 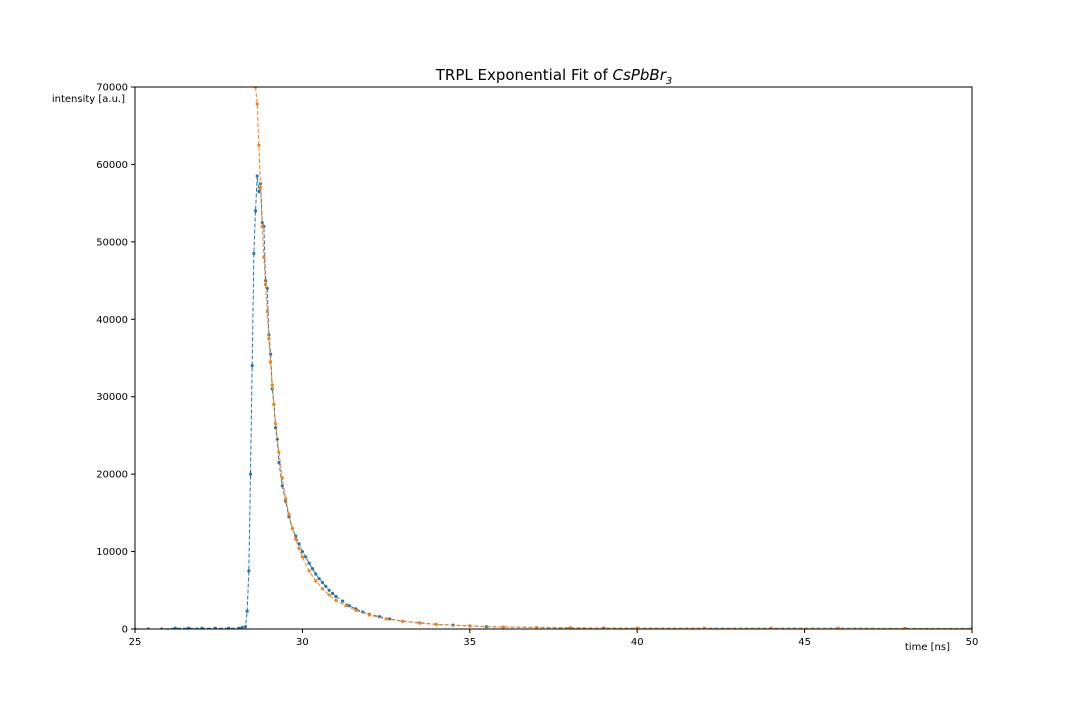 What do you see at coordinates (112, 242) in the screenshot?
I see `y-tick-label: 50000` at bounding box center [112, 242].